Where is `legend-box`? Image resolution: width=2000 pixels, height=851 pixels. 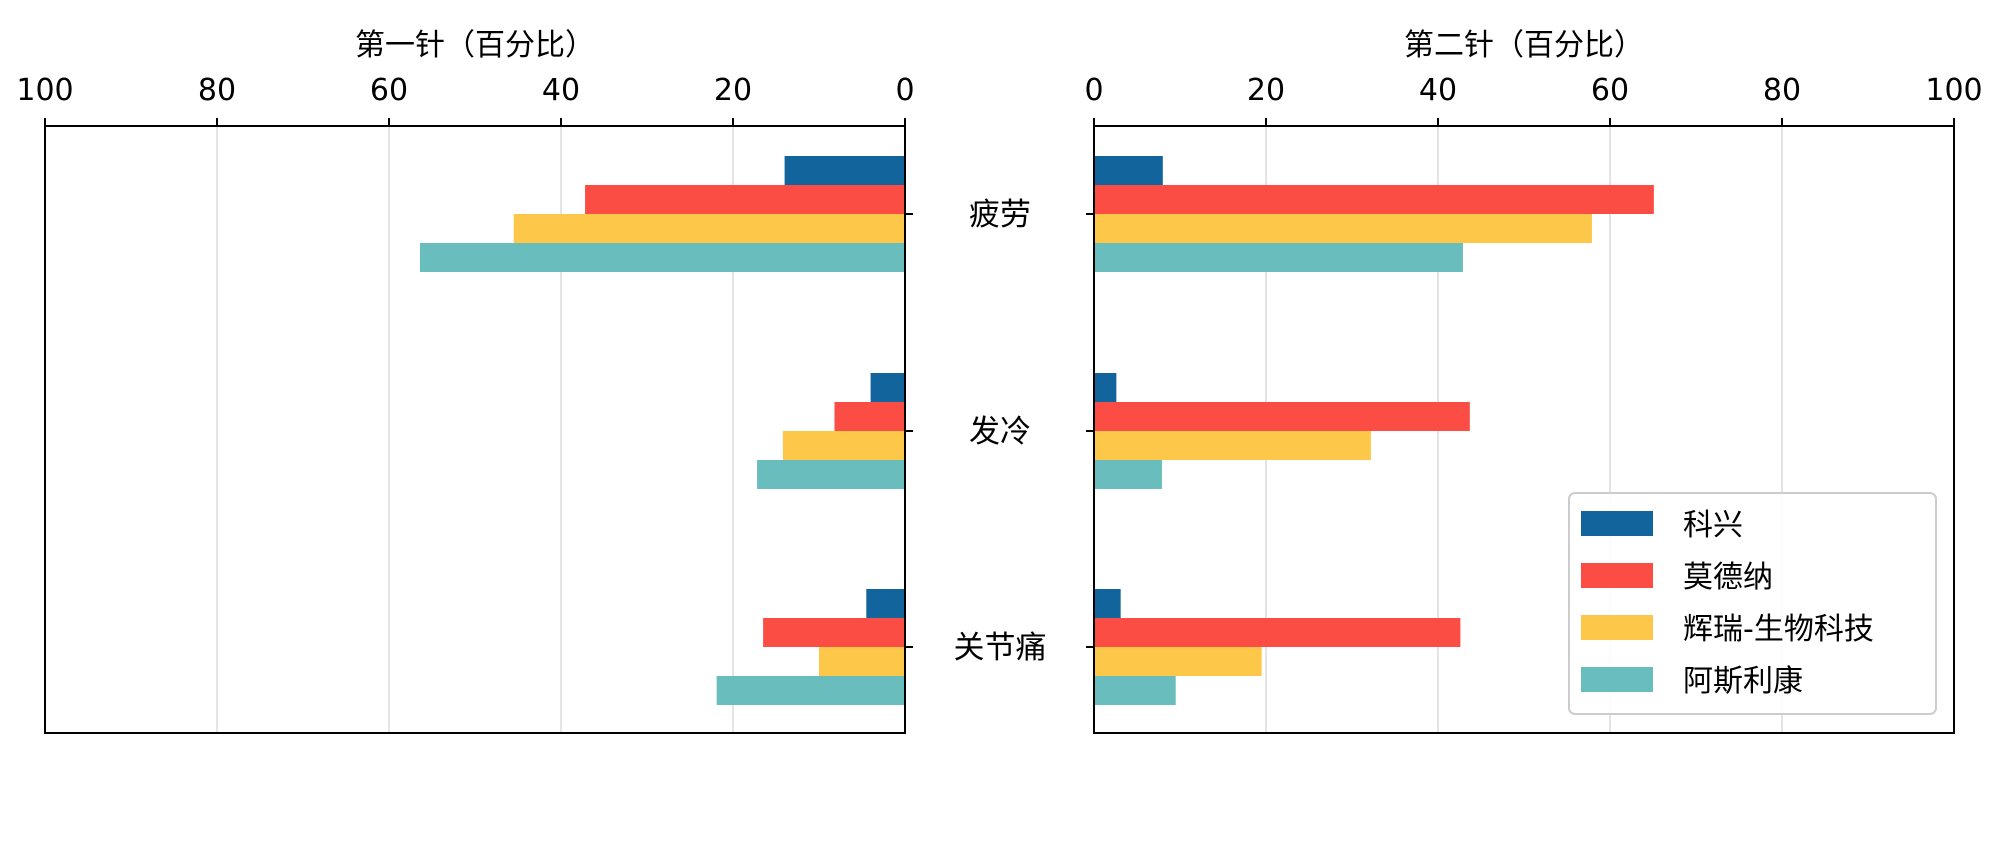
legend-box is located at coordinates (1752, 603).